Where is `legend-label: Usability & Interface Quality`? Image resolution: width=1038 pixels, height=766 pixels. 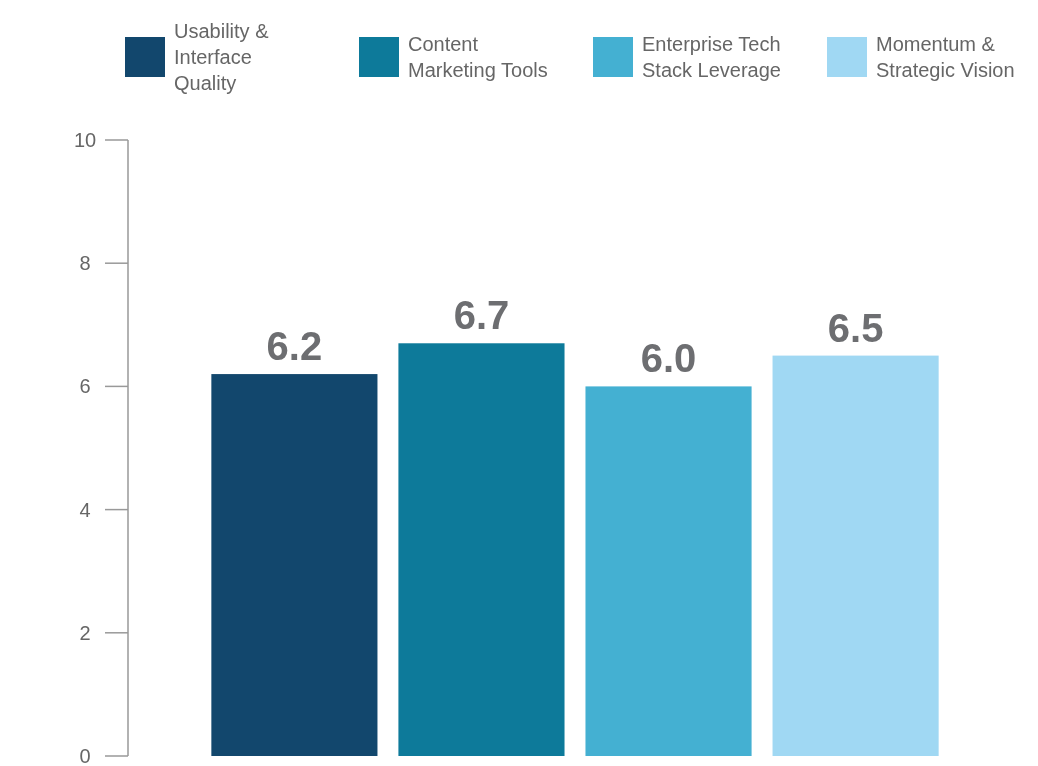 legend-label: Usability & Interface Quality is located at coordinates (222, 57).